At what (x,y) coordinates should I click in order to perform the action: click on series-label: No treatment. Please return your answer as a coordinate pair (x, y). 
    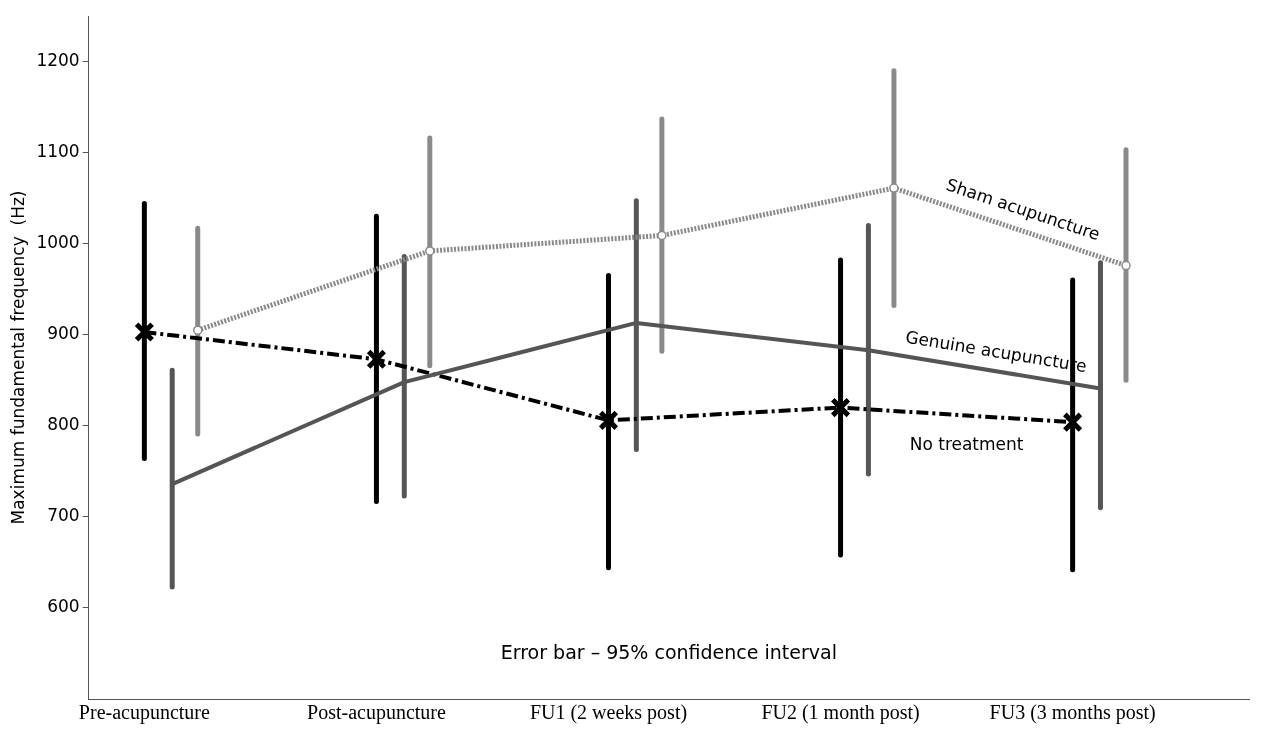
    Looking at the image, I should click on (966, 443).